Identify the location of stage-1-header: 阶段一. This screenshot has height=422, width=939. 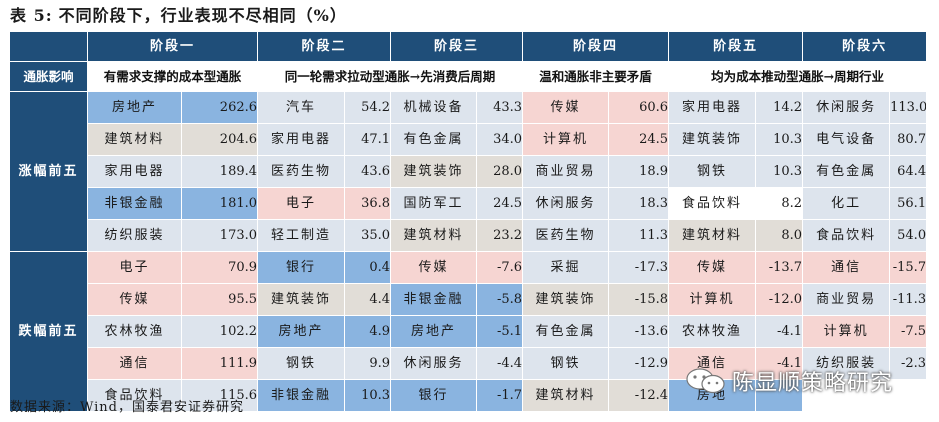
(172, 46).